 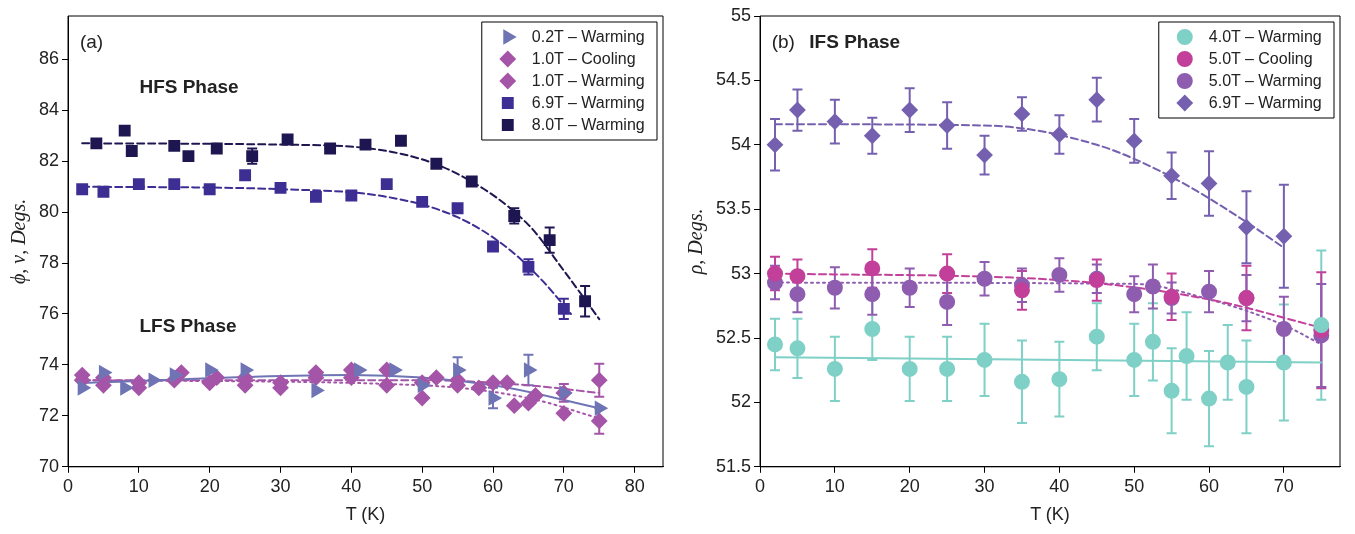 What do you see at coordinates (855, 42) in the screenshot?
I see `annotation: IFS Phase` at bounding box center [855, 42].